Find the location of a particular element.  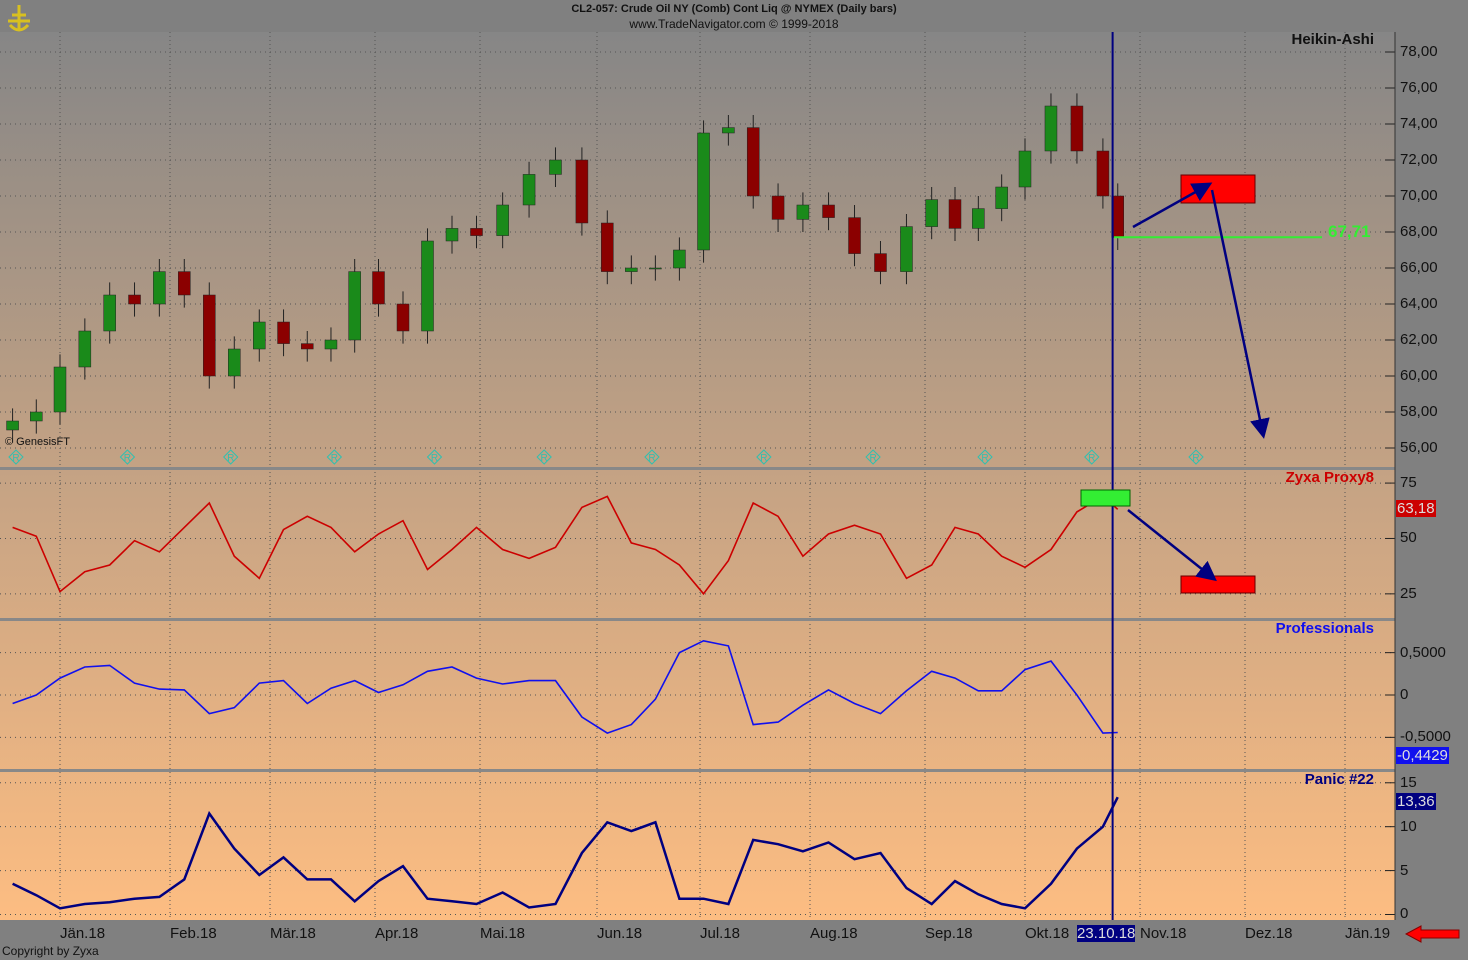

proxy8-last-value: 63,18 is located at coordinates (1416, 508).